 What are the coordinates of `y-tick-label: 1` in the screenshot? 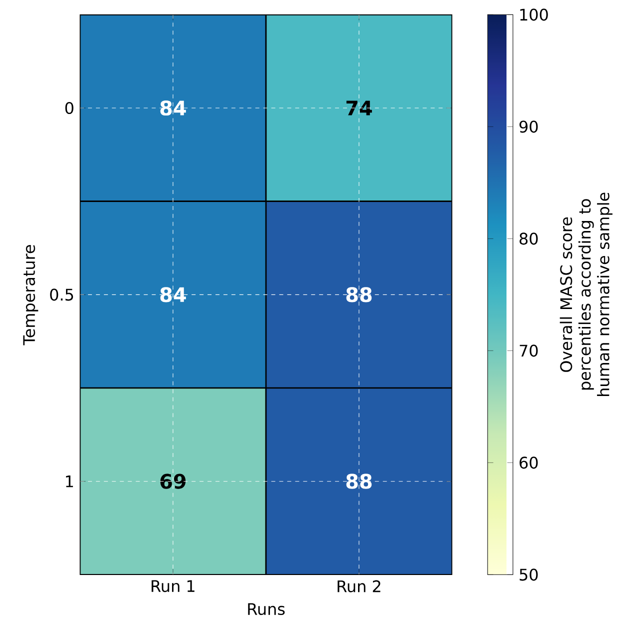 It's located at (69, 482).